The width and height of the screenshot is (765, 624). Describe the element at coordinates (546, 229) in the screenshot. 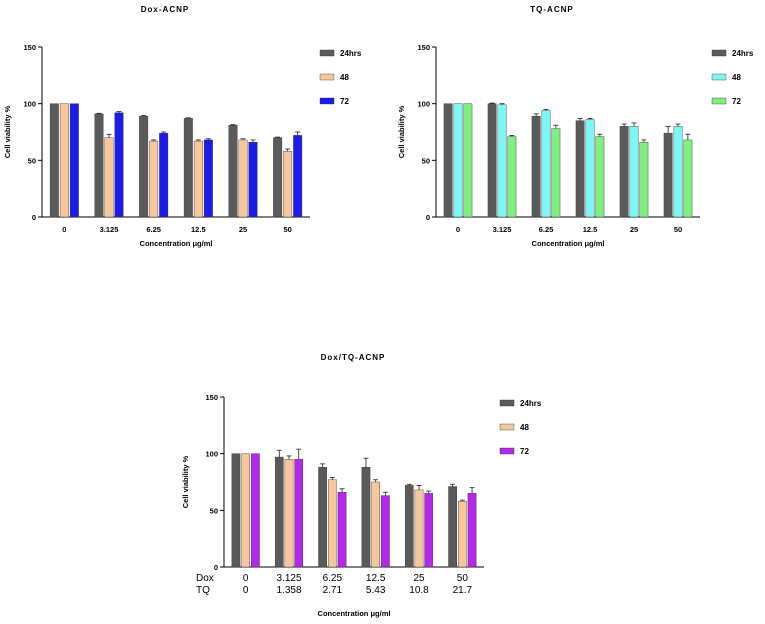

I see `x-tick-label: 6.25` at that location.